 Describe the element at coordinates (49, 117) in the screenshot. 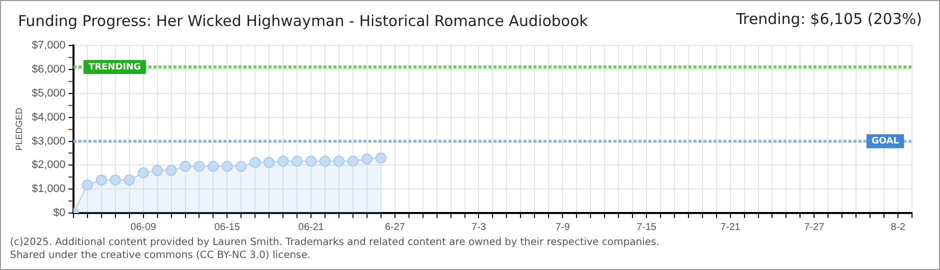

I see `y-tick-label: $4,000` at that location.